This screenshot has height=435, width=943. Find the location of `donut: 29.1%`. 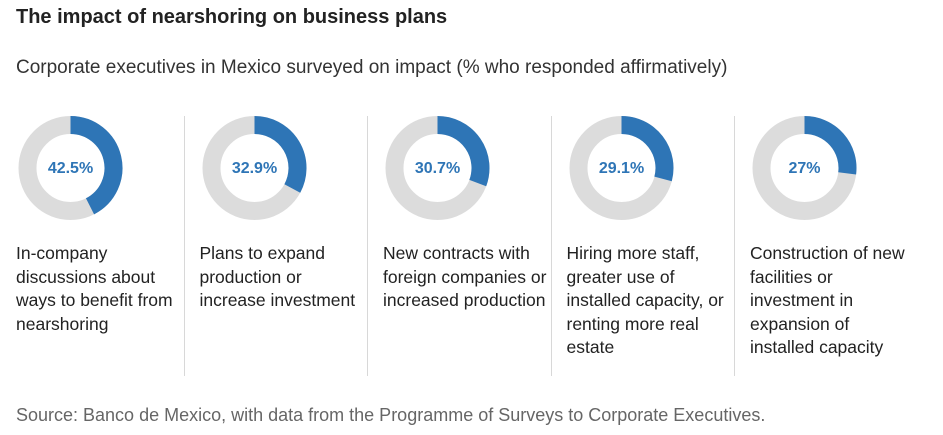

donut: 29.1% is located at coordinates (621, 168).